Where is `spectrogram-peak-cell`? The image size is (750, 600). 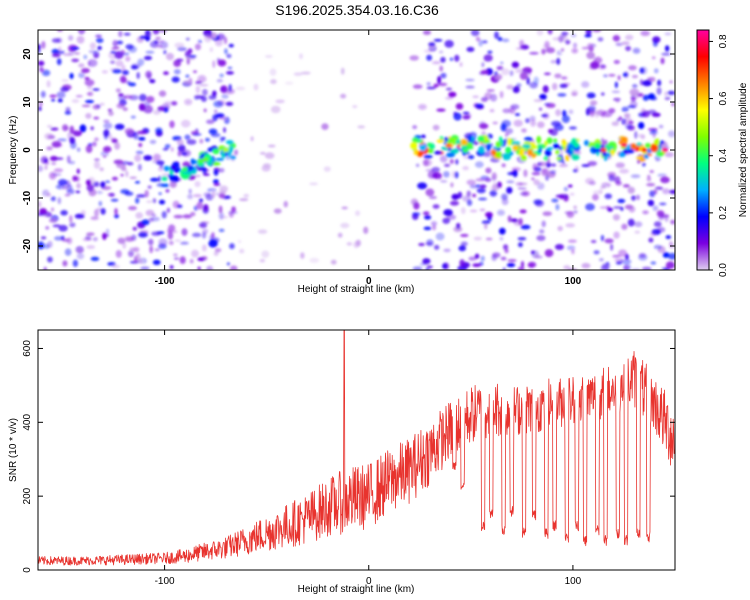
spectrogram-peak-cell is located at coordinates (664, 150).